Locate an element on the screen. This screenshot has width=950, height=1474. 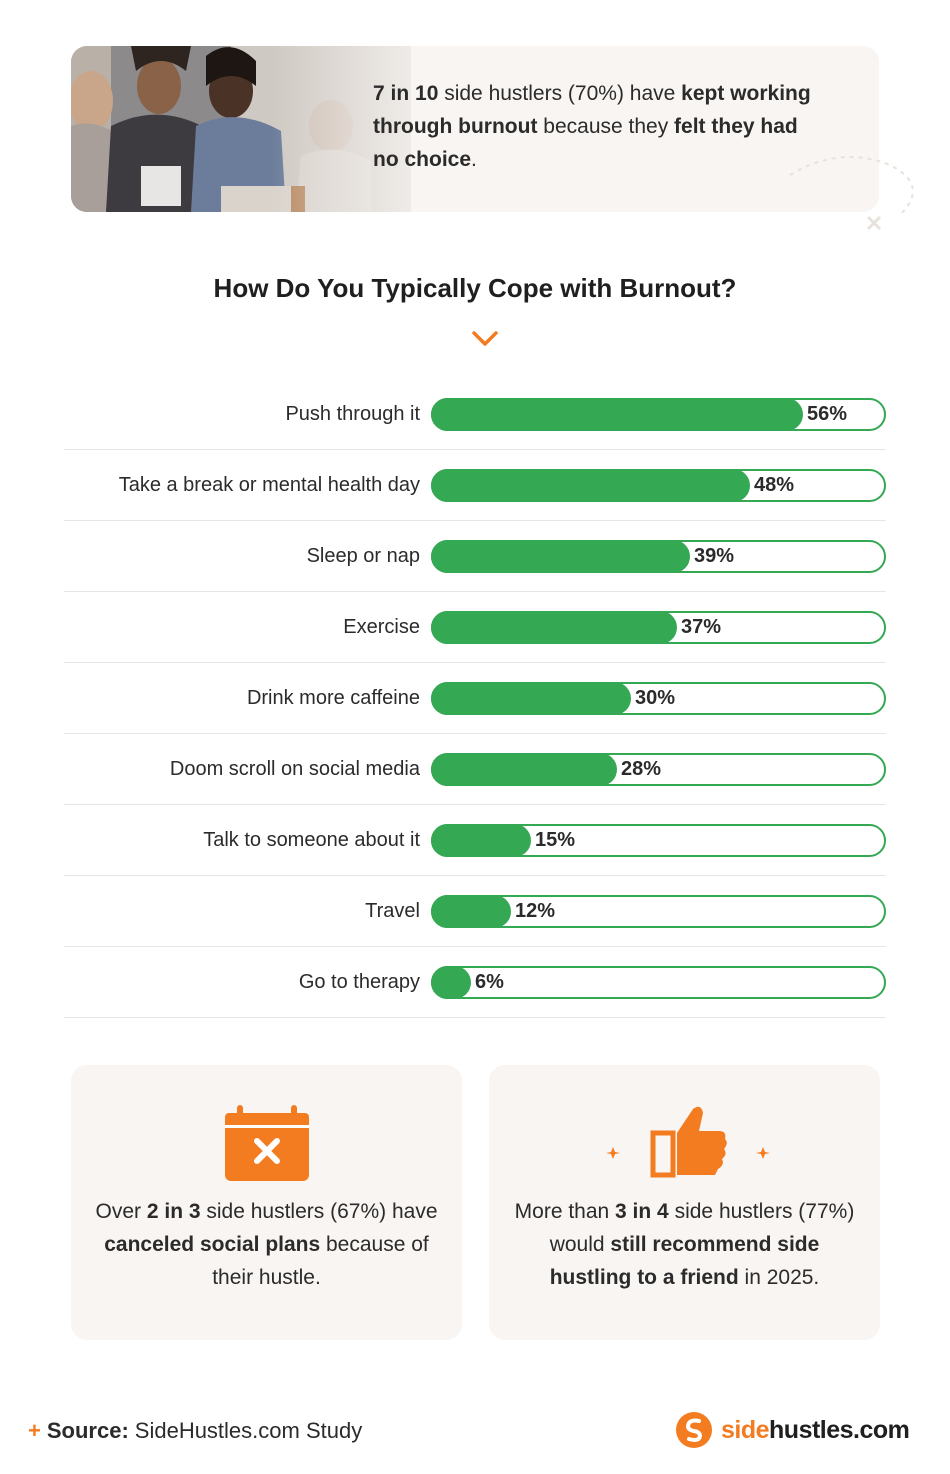
bar-row: Drink more caffeine 30% is located at coordinates (475, 698).